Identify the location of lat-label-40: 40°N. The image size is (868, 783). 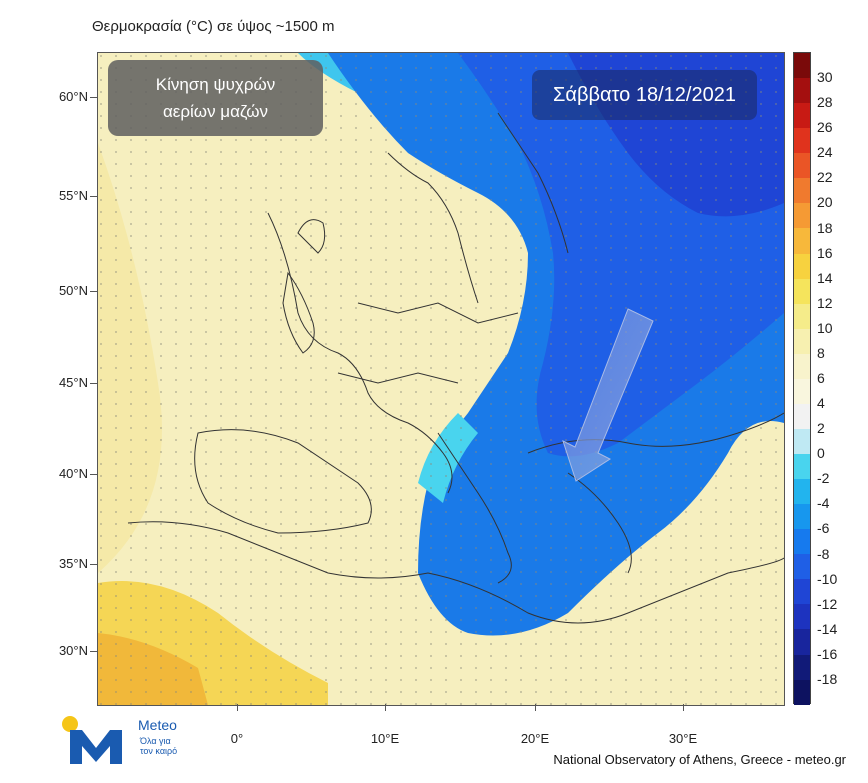
(73, 473).